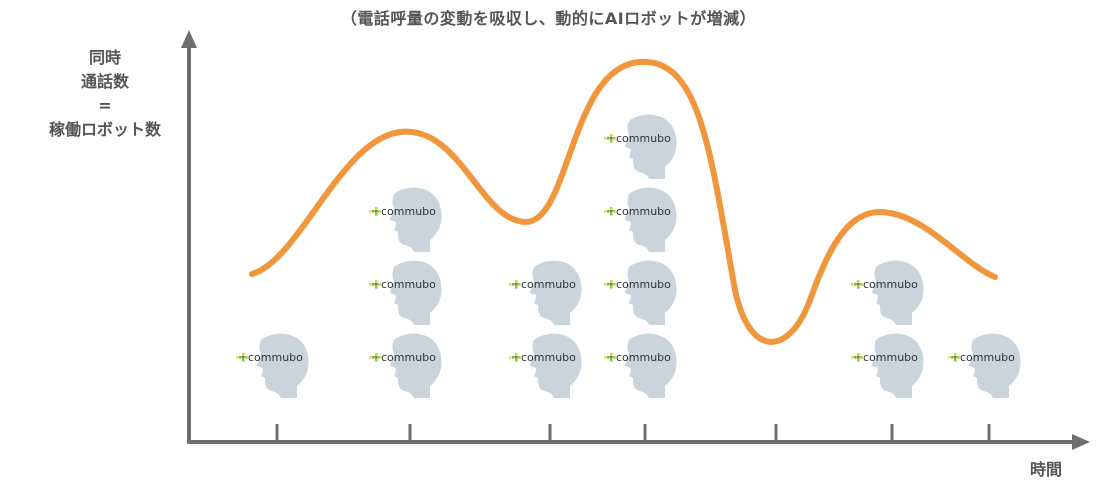 The height and width of the screenshot is (494, 1097). What do you see at coordinates (105, 105) in the screenshot?
I see `y-axis-label-line3: =` at bounding box center [105, 105].